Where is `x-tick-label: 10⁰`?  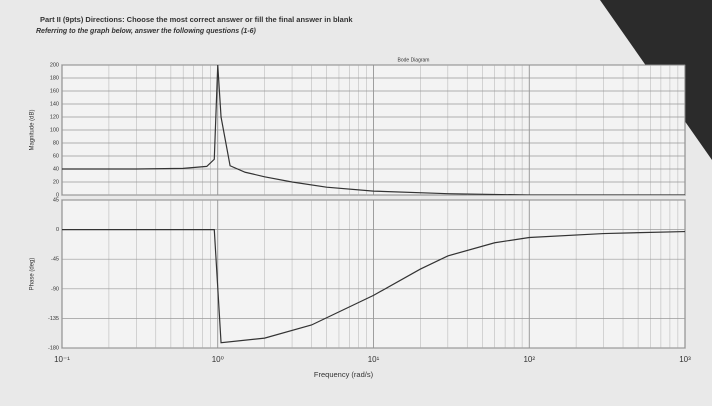
x-tick-label: 10⁰ is located at coordinates (218, 359).